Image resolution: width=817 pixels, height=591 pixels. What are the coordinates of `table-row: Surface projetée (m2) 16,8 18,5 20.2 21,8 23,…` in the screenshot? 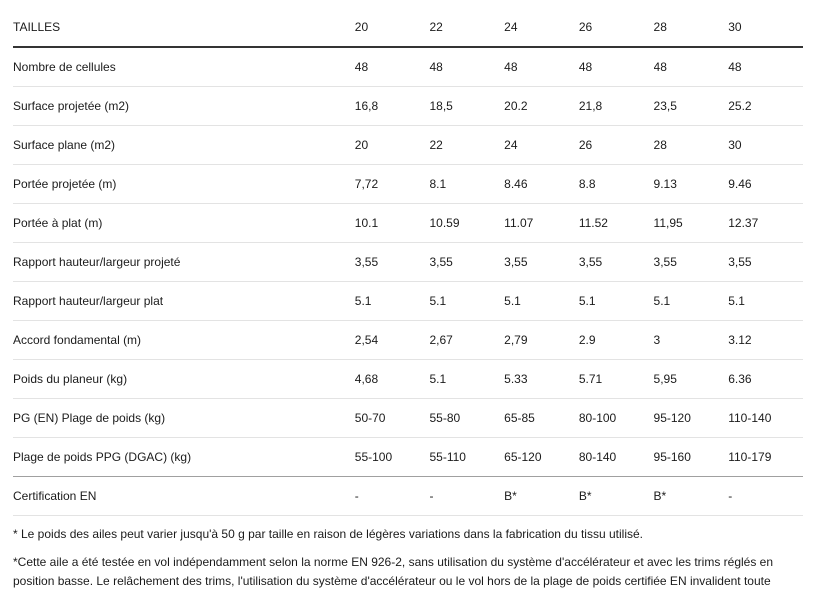 It's located at (408, 106).